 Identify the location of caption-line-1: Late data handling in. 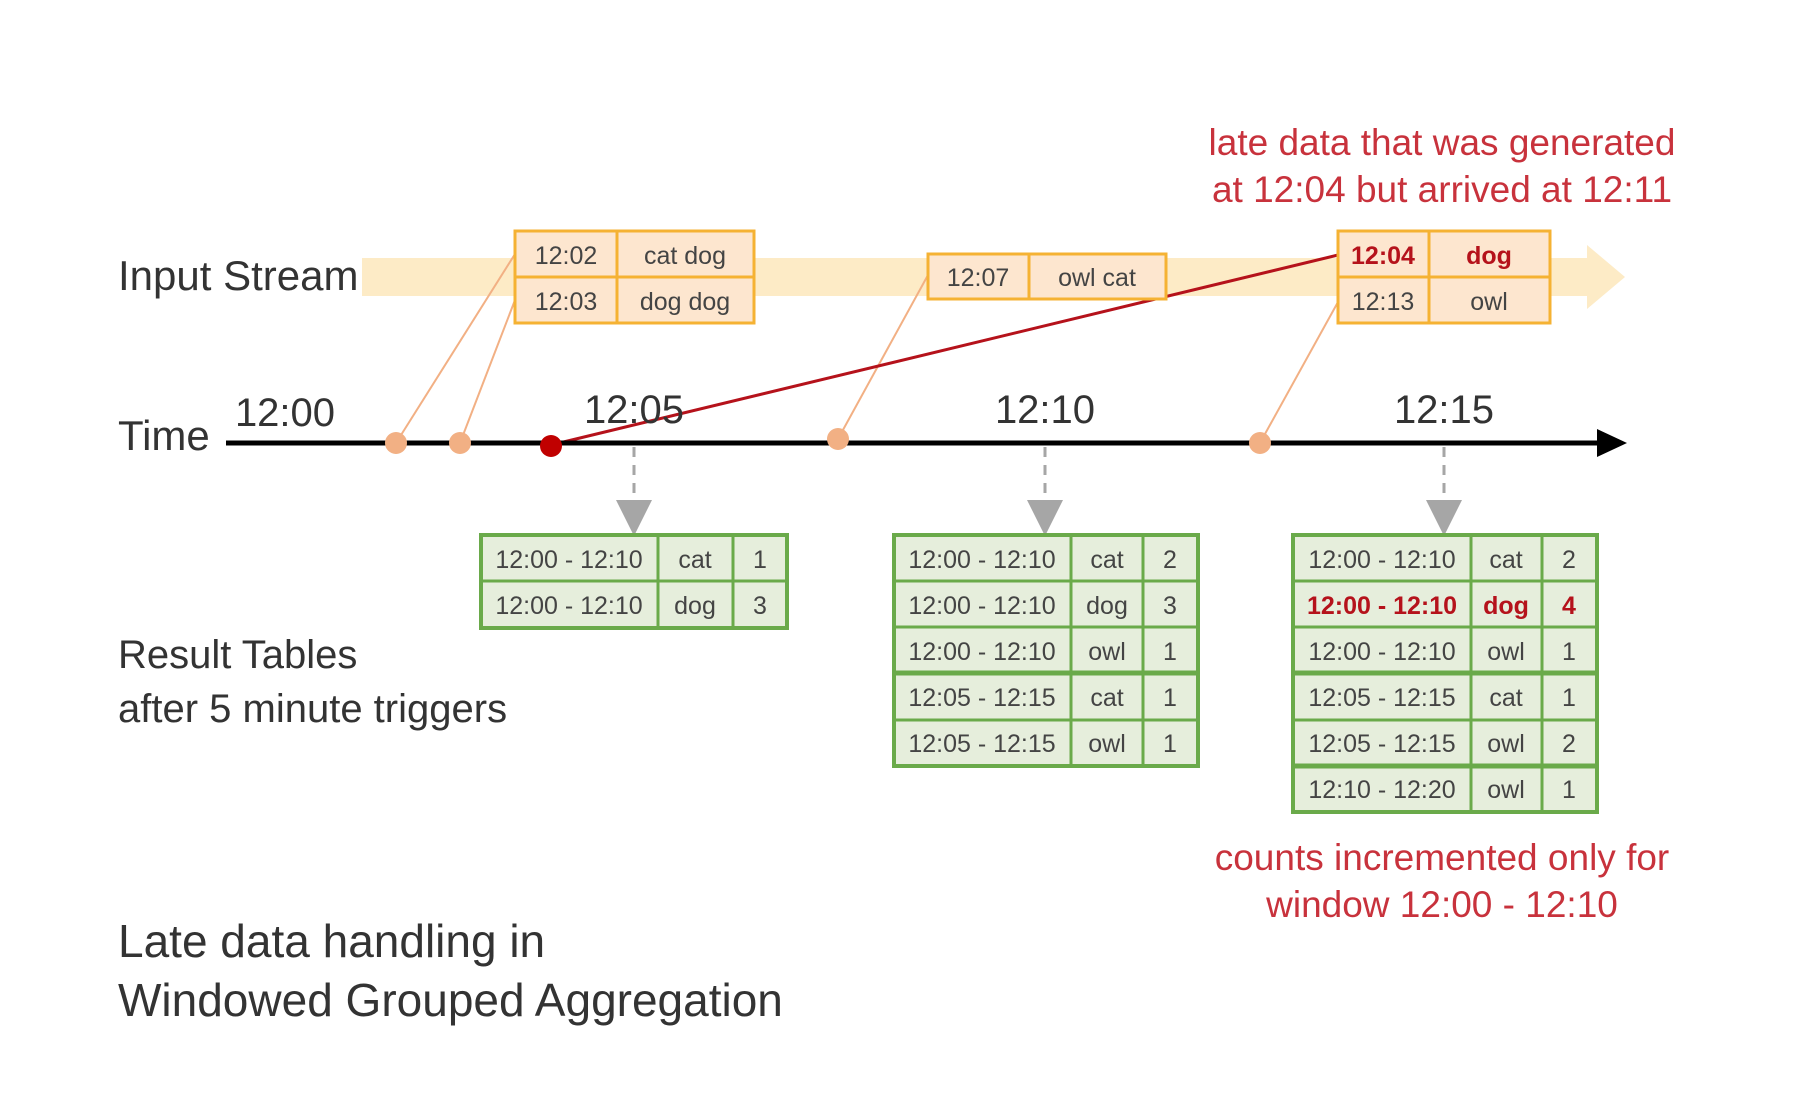
(331, 941).